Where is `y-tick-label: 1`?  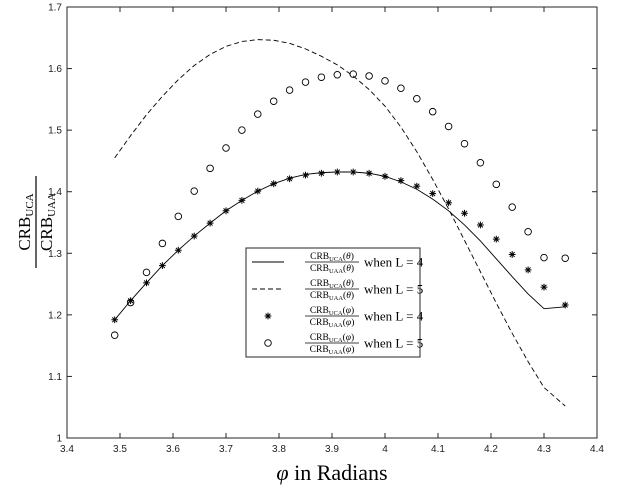 y-tick-label: 1 is located at coordinates (59, 439).